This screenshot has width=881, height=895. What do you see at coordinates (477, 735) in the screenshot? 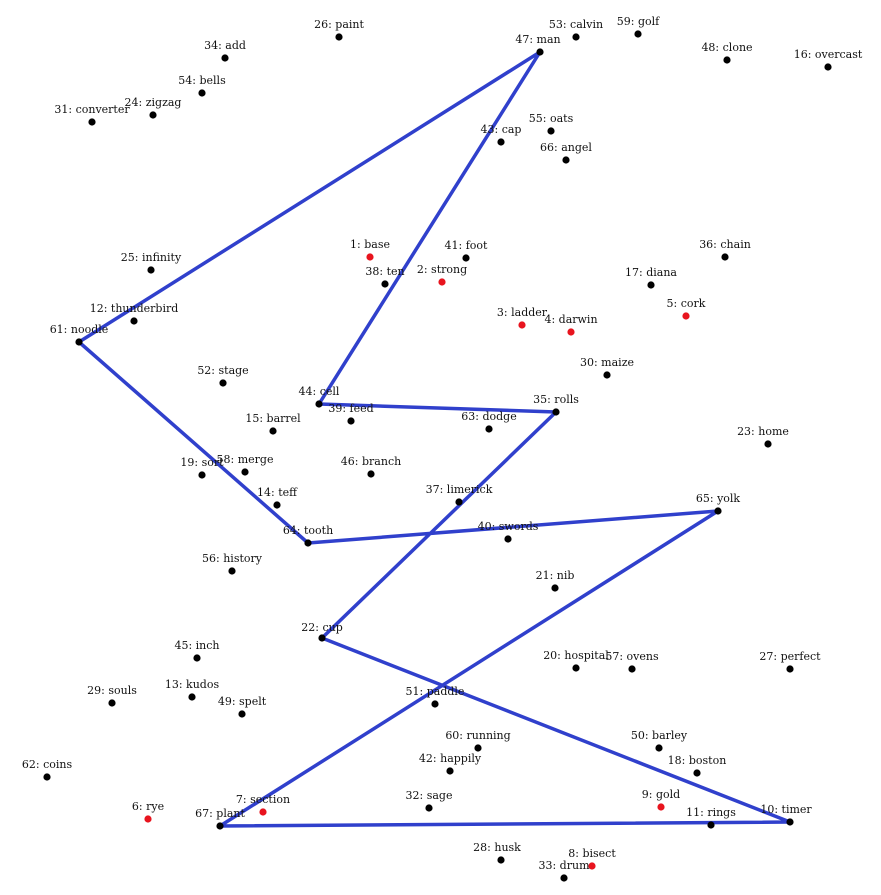
I see `point-label-60: 60: running` at bounding box center [477, 735].